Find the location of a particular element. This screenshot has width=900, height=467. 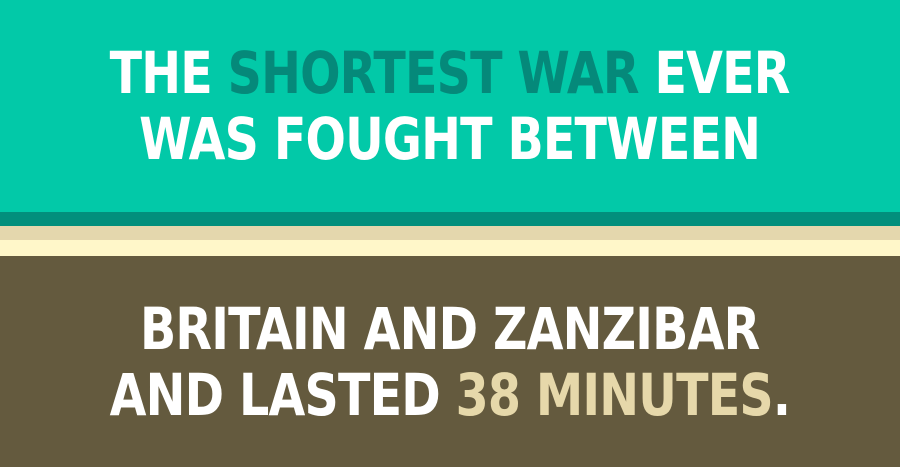

headline-line-1-start: THE is located at coordinates (169, 73).